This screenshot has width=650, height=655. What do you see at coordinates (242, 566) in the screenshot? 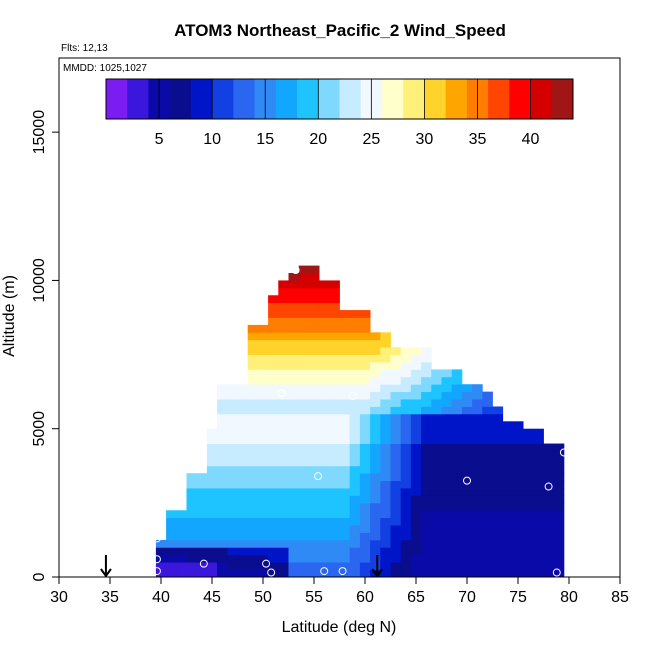
I see `flight-arrows` at bounding box center [242, 566].